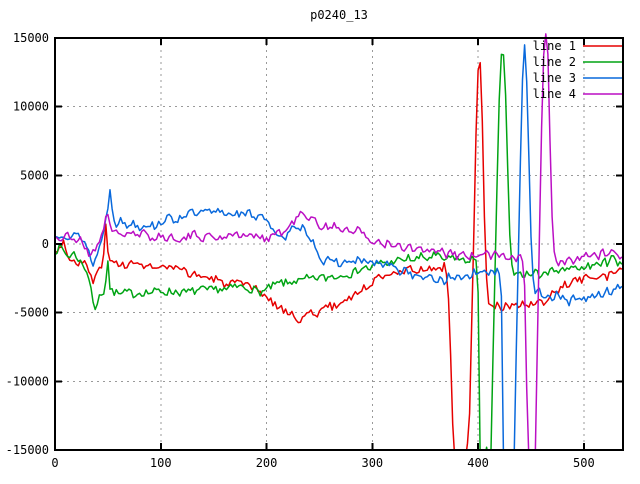 The width and height of the screenshot is (640, 484). Describe the element at coordinates (554, 78) in the screenshot. I see `legend-label-line-3: line 3` at that location.